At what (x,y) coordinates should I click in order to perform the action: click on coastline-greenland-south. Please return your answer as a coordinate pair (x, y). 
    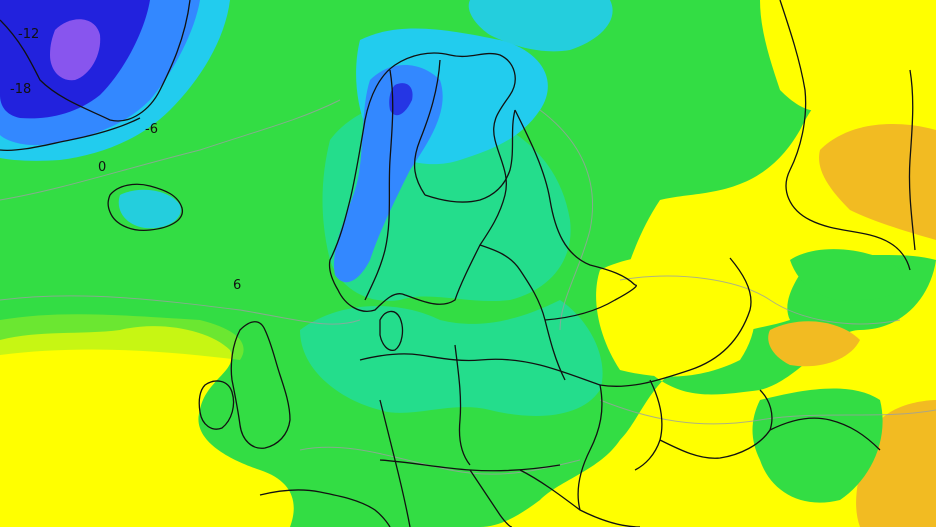
    Looking at the image, I should click on (70, 134).